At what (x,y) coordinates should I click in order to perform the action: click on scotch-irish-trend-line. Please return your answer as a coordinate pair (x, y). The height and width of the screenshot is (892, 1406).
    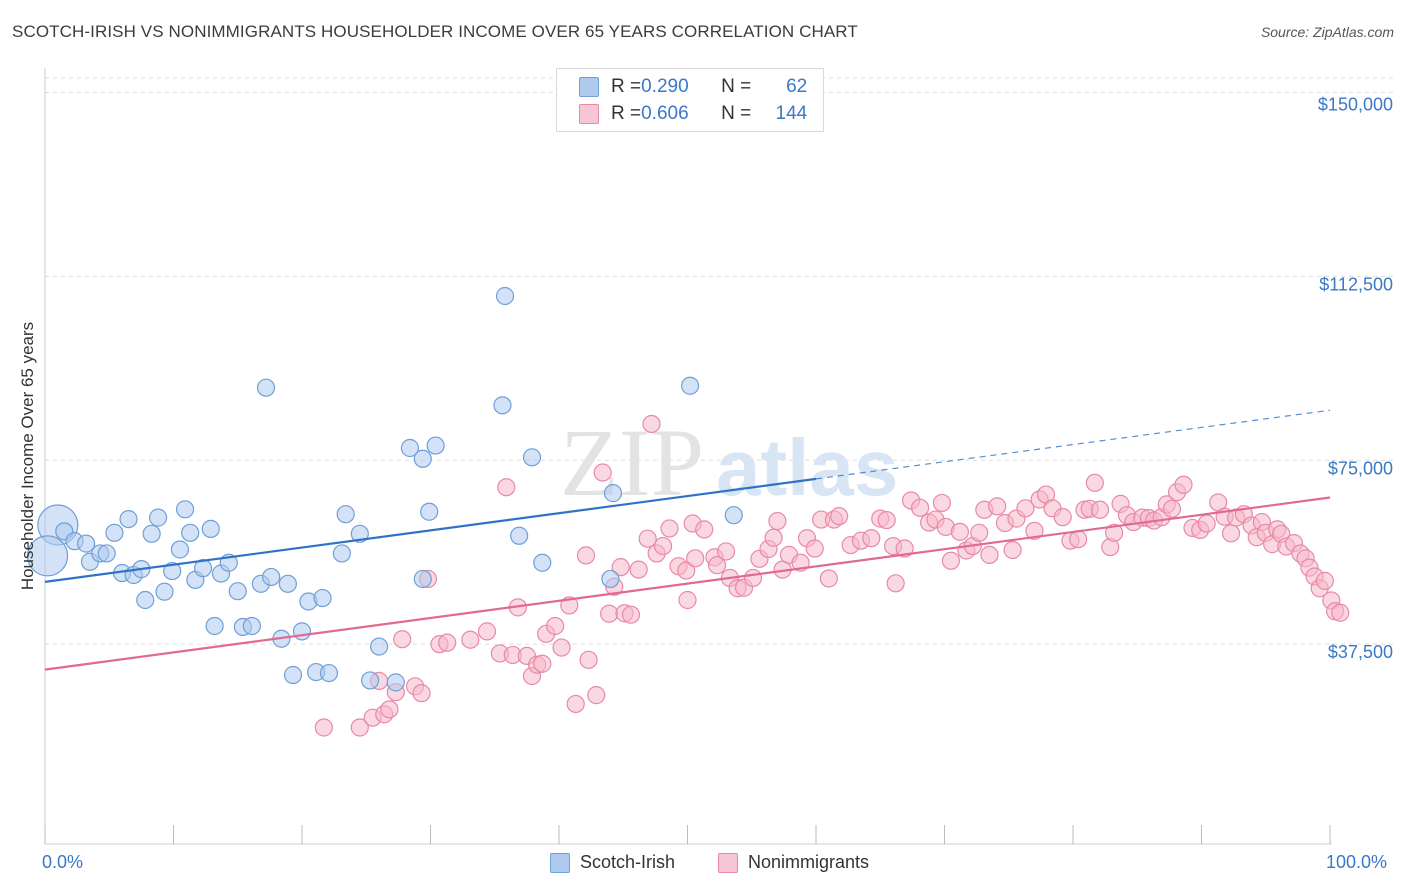
    Looking at the image, I should click on (430, 530).